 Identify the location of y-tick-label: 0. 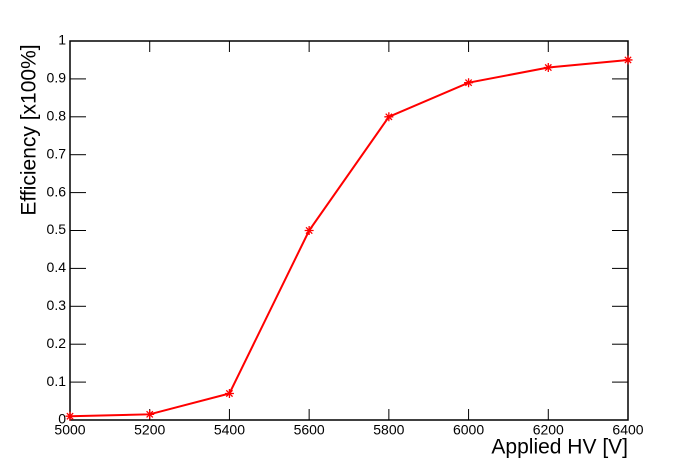
(62, 419).